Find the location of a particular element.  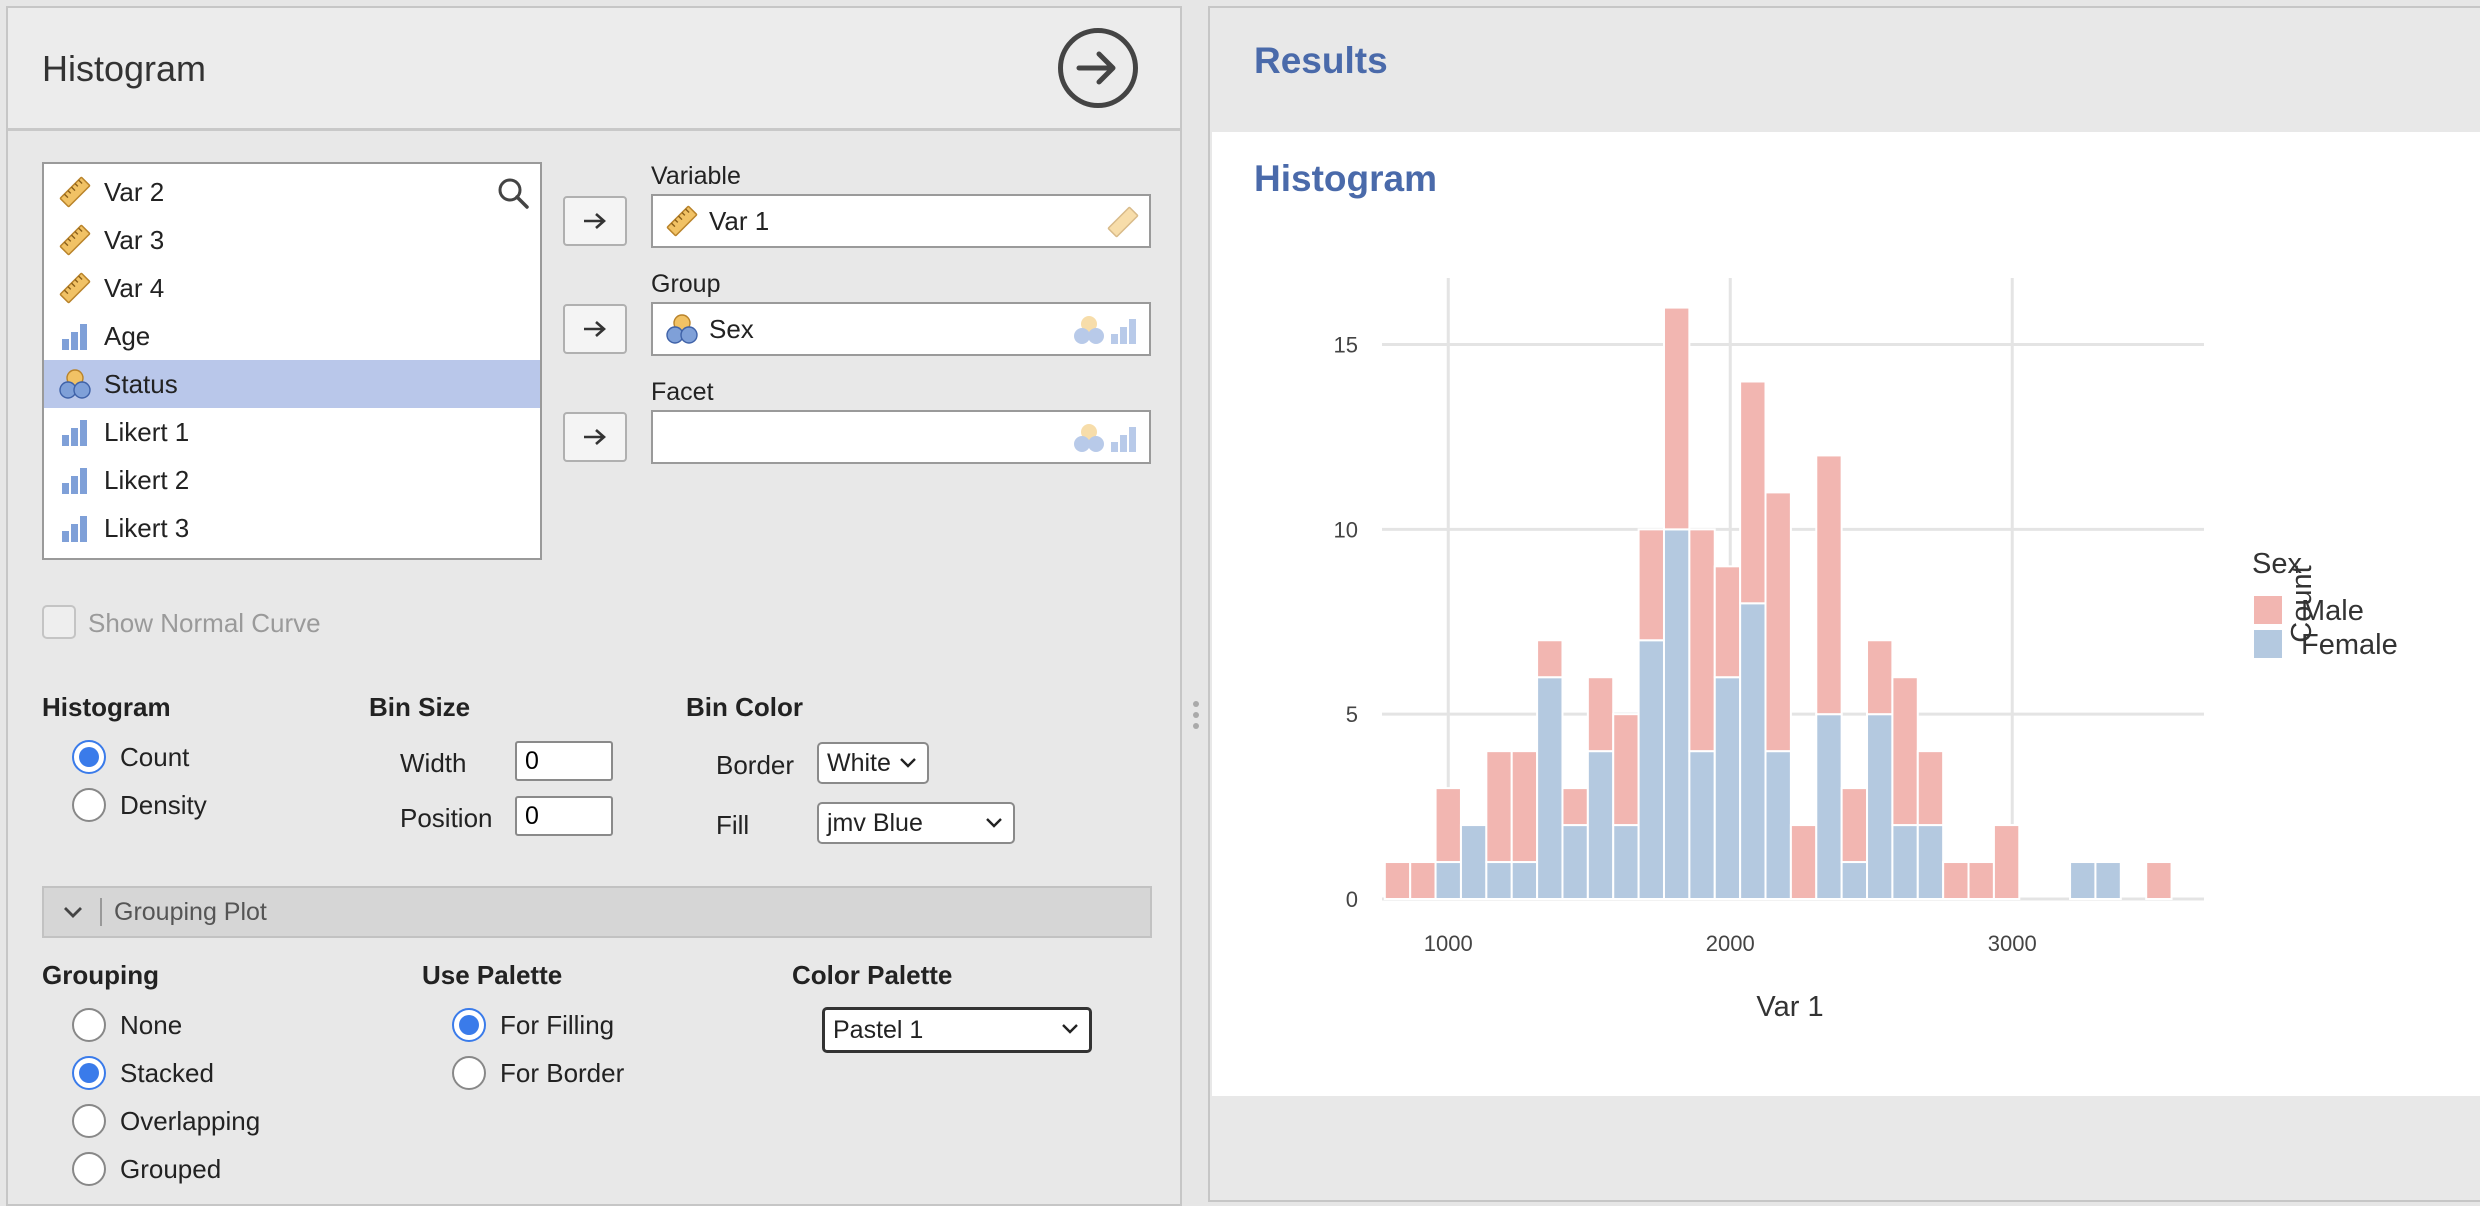

count-radio: Count is located at coordinates (130, 757).